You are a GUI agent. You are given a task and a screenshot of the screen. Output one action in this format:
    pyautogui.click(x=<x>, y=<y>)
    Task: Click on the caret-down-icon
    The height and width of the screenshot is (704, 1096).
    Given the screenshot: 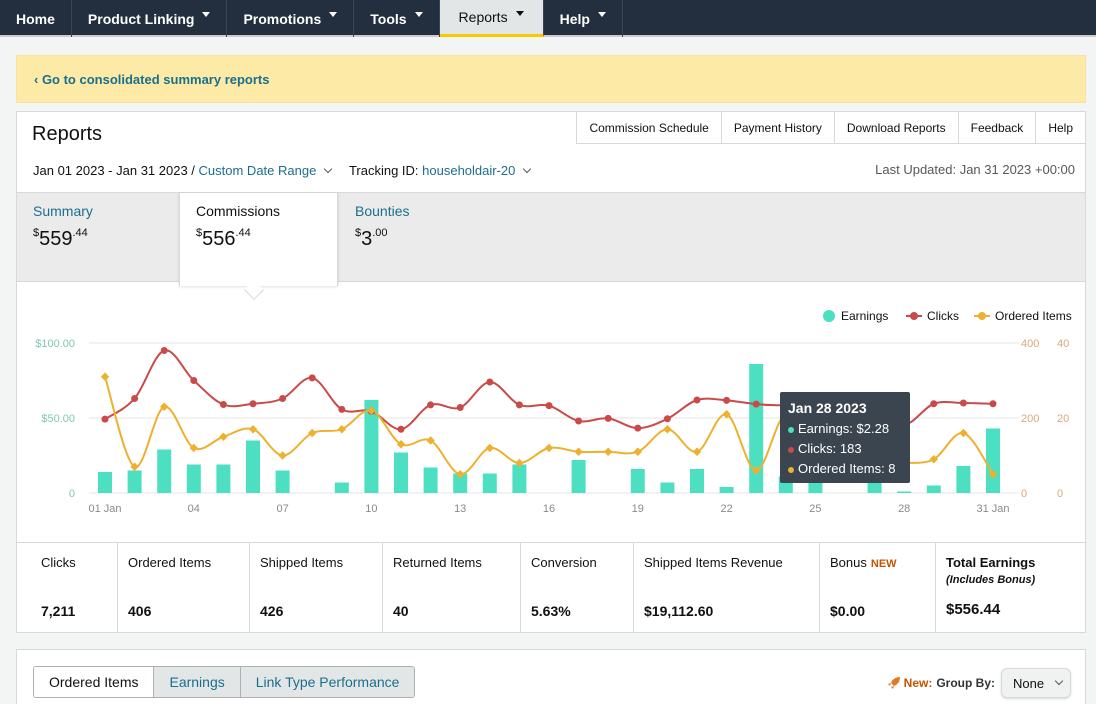 What is the action you would take?
    pyautogui.click(x=601, y=14)
    